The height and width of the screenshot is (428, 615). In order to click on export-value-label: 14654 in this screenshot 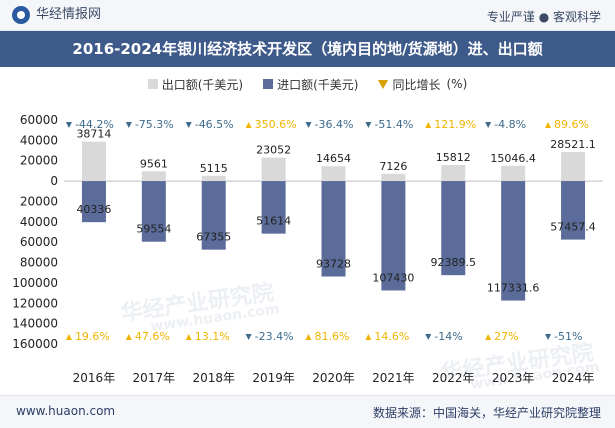, I will do `click(333, 158)`.